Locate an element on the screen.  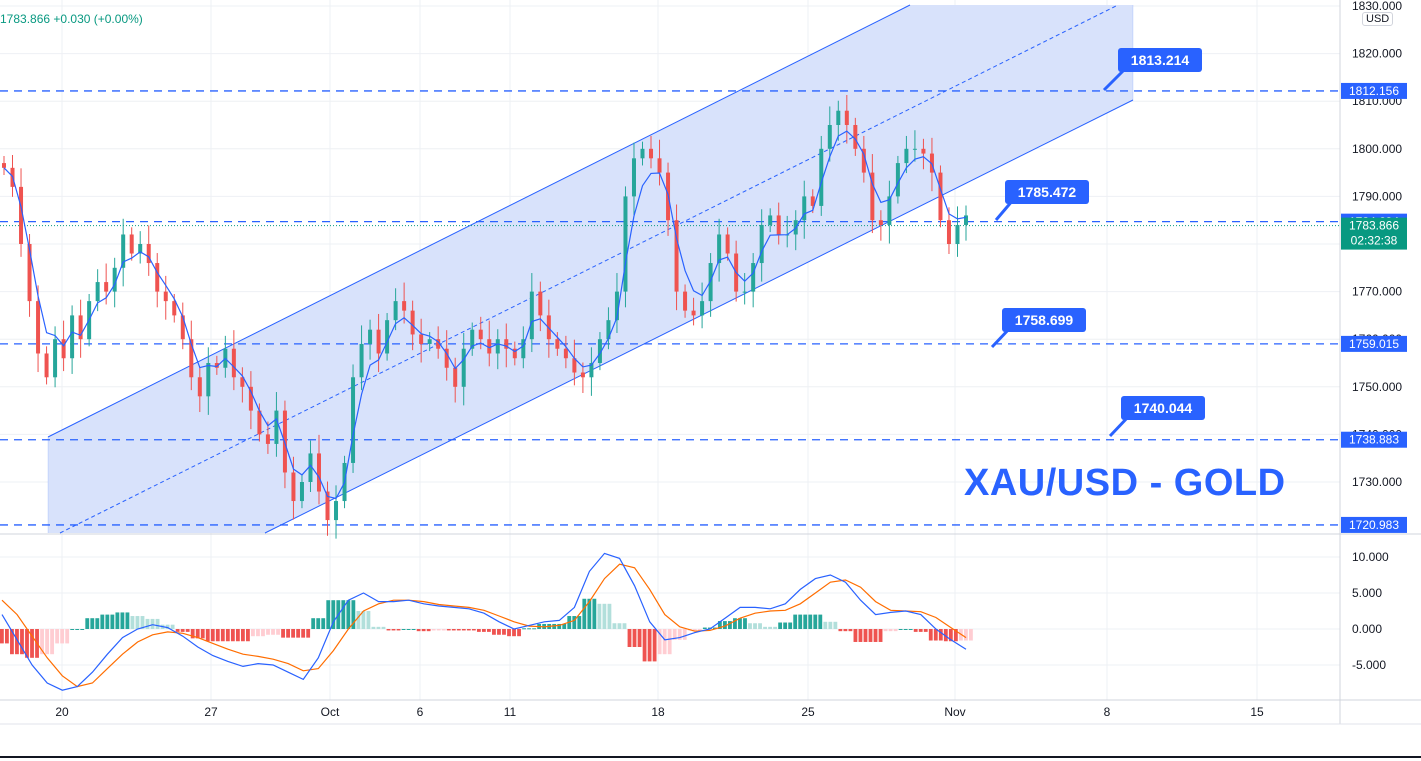
x-tick-label: 20 is located at coordinates (62, 712).